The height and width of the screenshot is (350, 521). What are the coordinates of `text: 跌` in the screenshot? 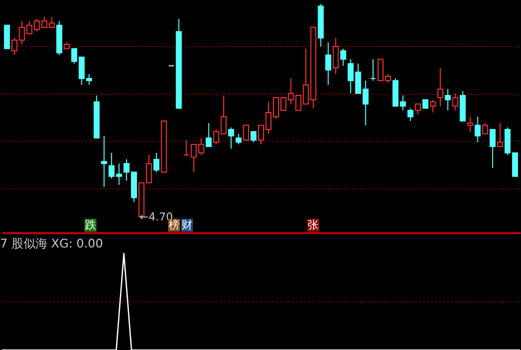 It's located at (90, 225).